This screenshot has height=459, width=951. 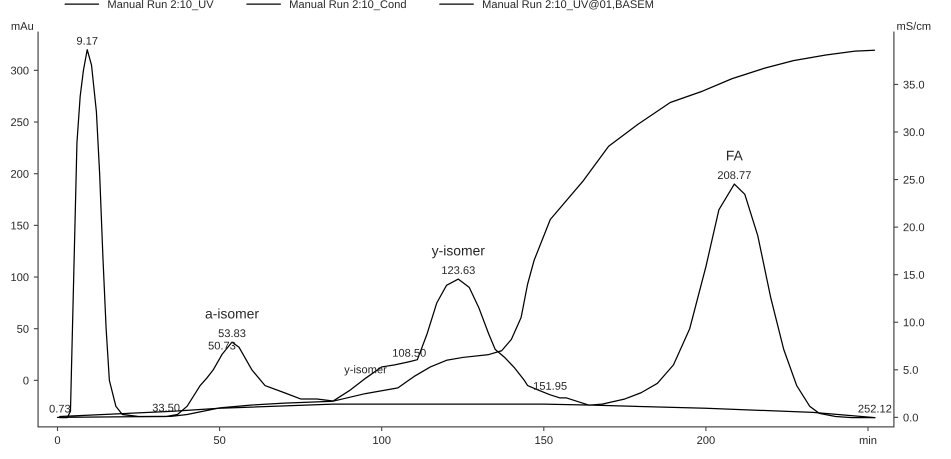 What do you see at coordinates (220, 440) in the screenshot?
I see `x-tick-label: 50` at bounding box center [220, 440].